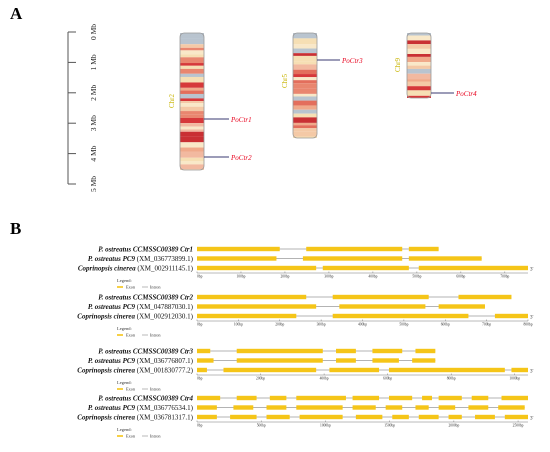 This screenshot has width=550, height=452. Describe the element at coordinates (135, 317) in the screenshot. I see `species-label: Coprinopsis cinerea (XM_002912030.1)` at that location.